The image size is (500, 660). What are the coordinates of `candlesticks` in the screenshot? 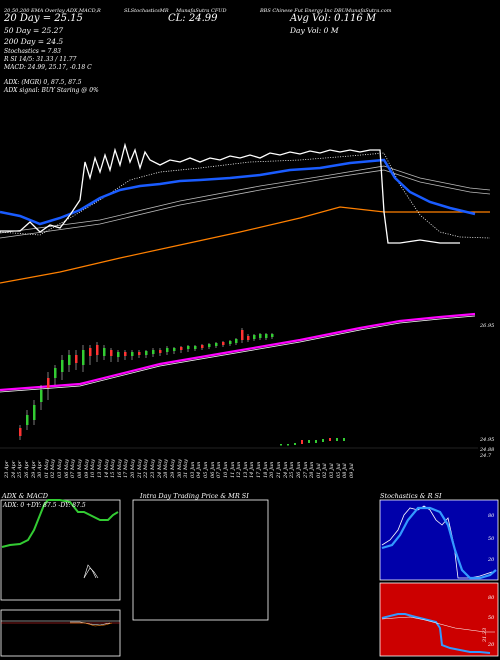 It's located at (182, 387).